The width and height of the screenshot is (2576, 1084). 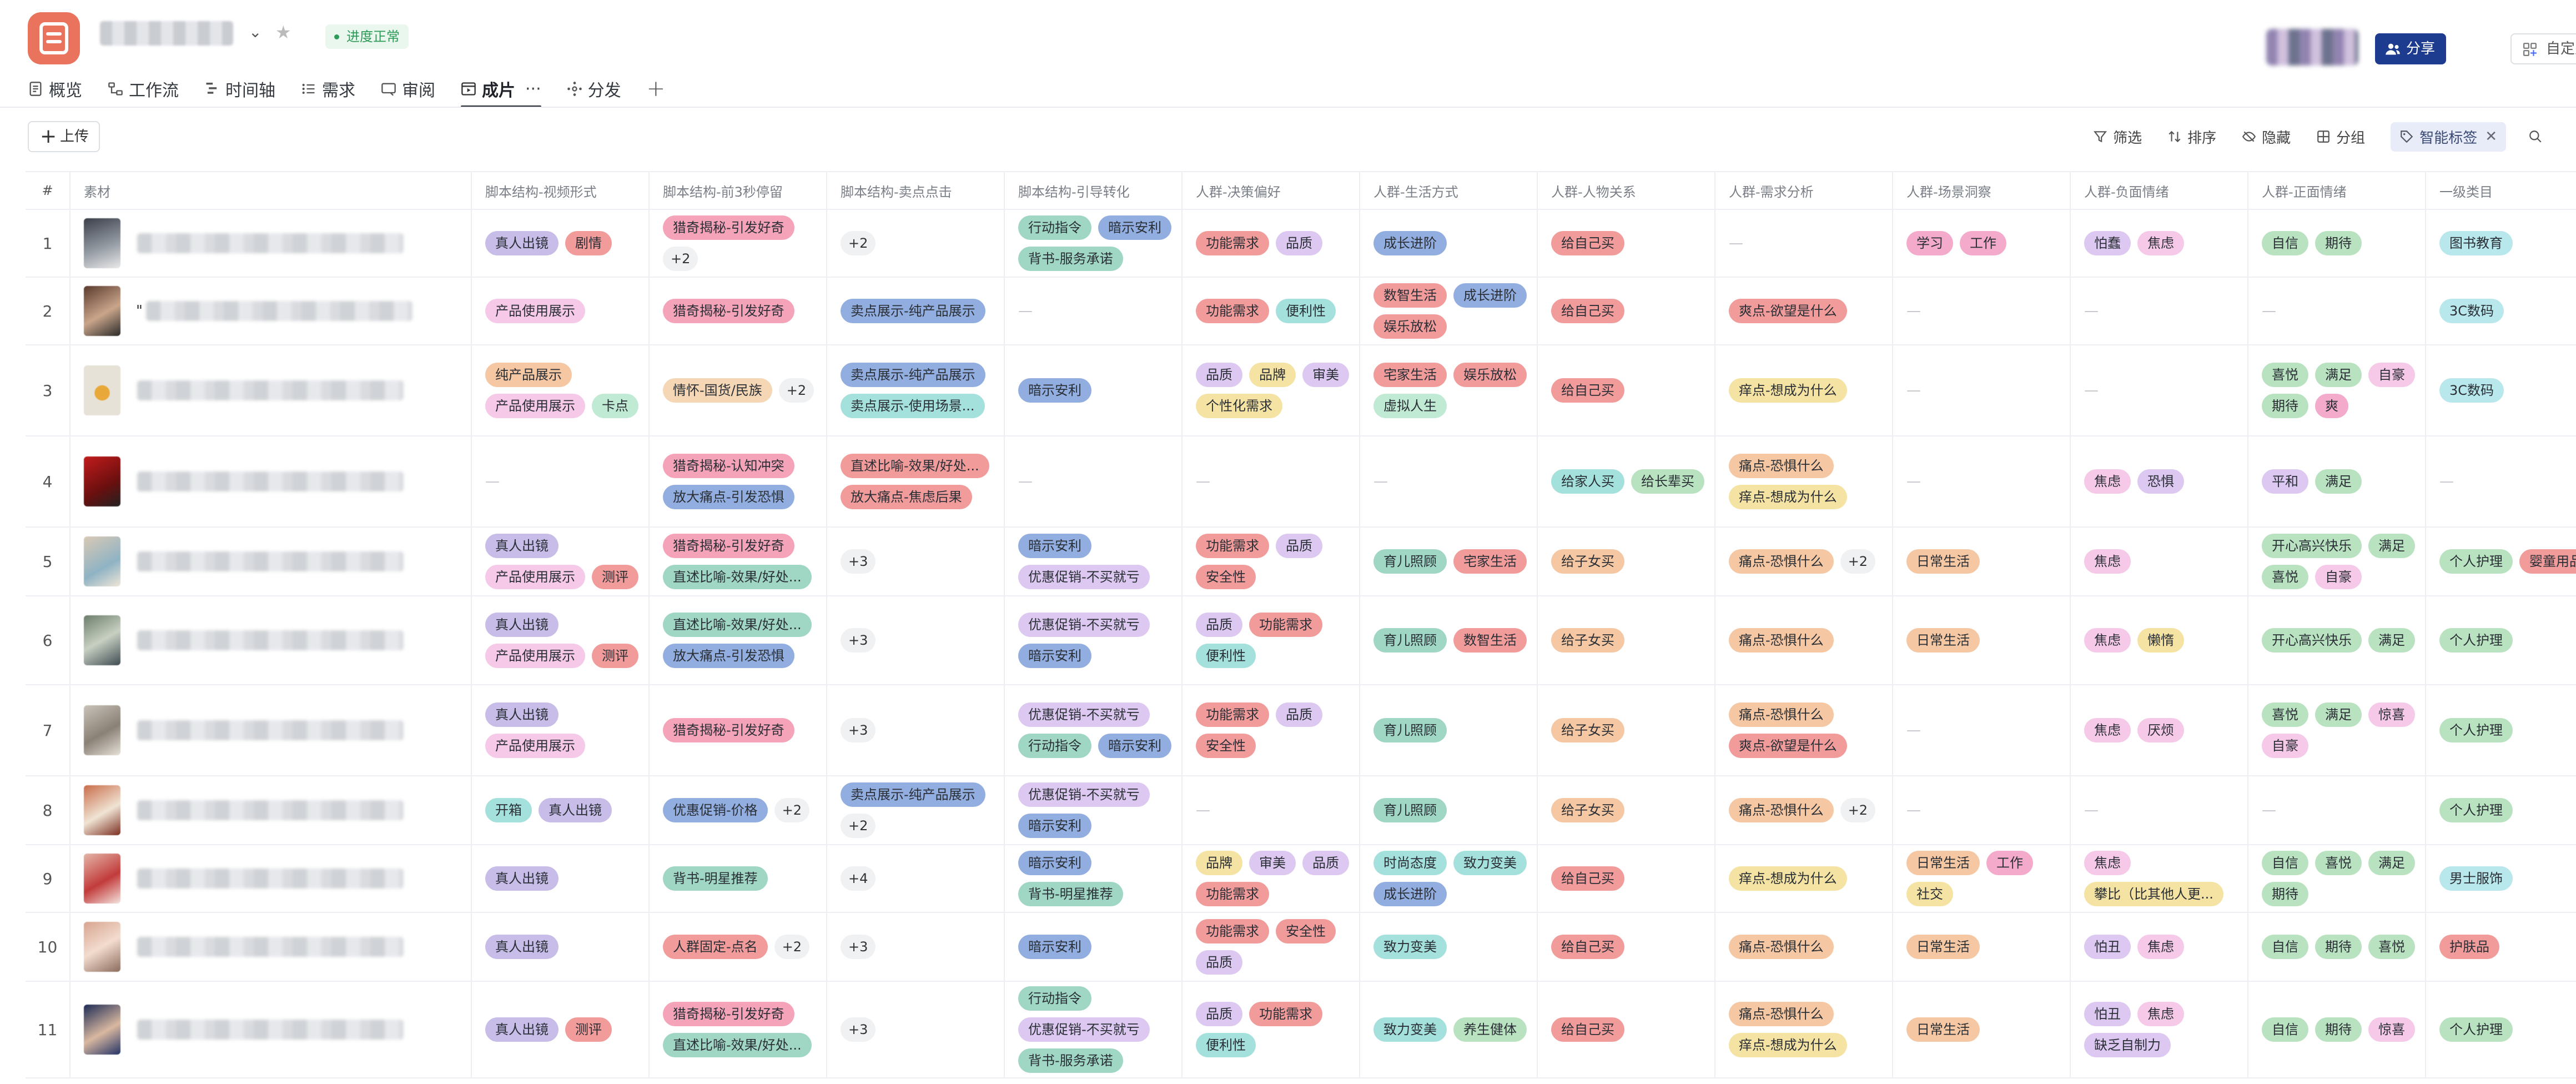 I want to click on tag-cell: 猎奇揭秘-引发好奇 +2, so click(x=738, y=243).